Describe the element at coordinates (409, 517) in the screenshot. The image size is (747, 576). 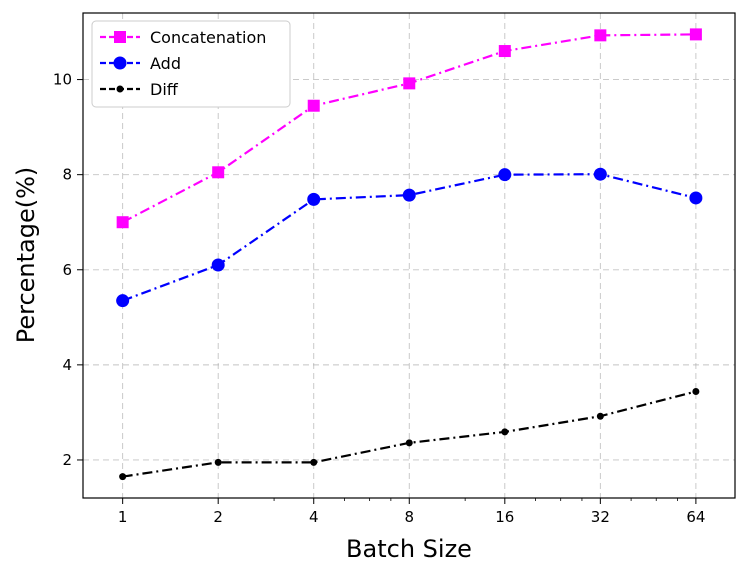
I see `x-tick-label: 8` at that location.